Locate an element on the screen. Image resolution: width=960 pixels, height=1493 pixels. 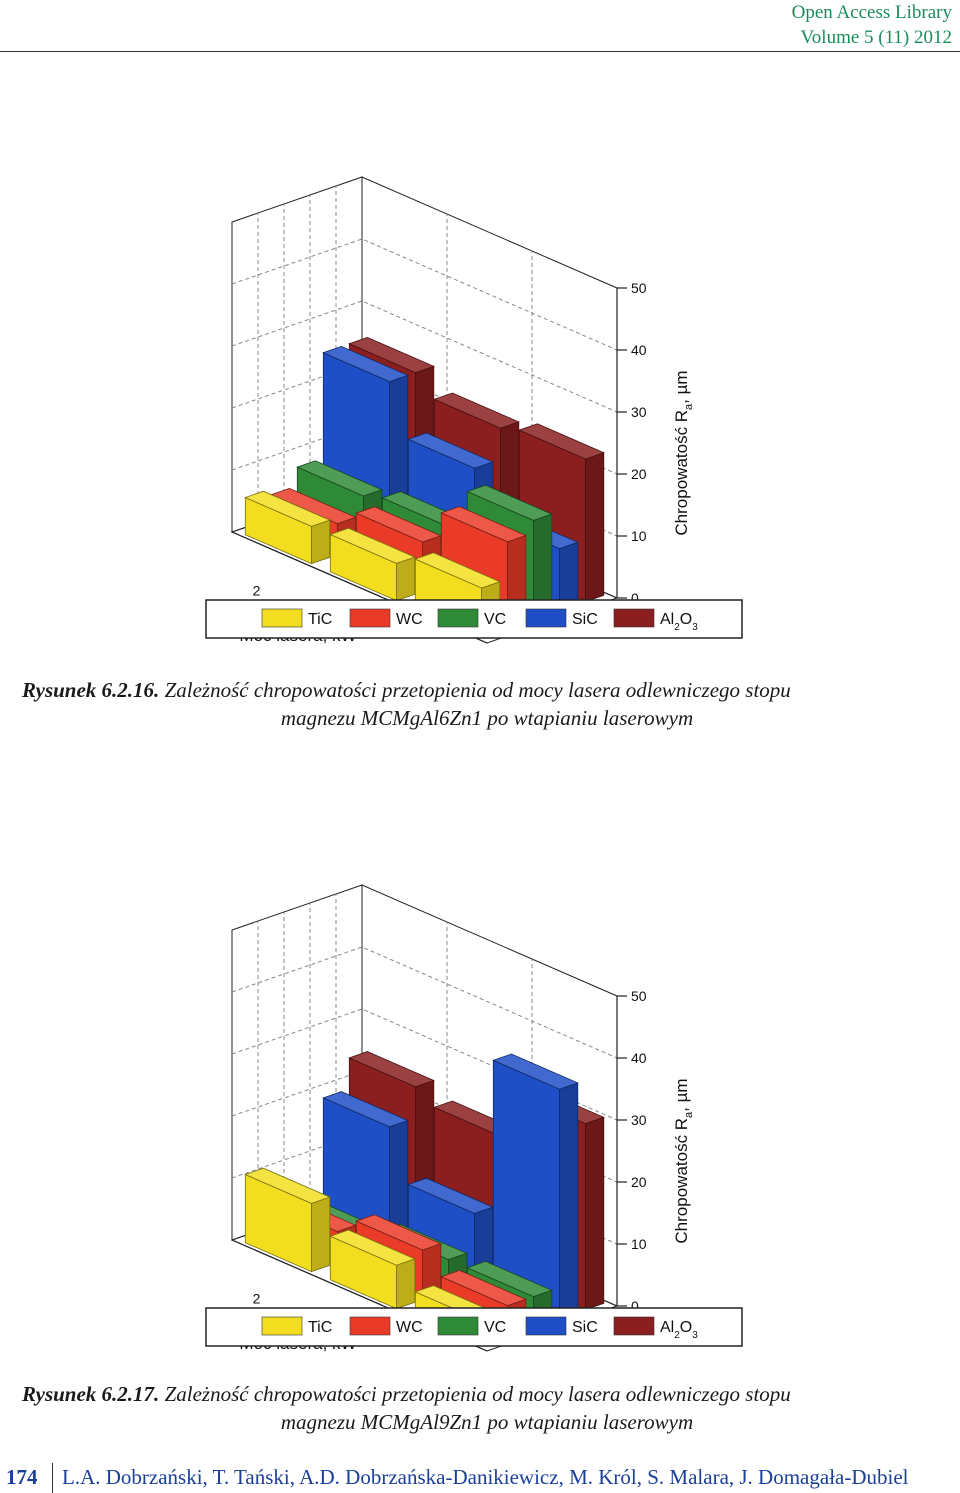
caption-label: Rysunek 6.2.17. is located at coordinates (91, 1394).